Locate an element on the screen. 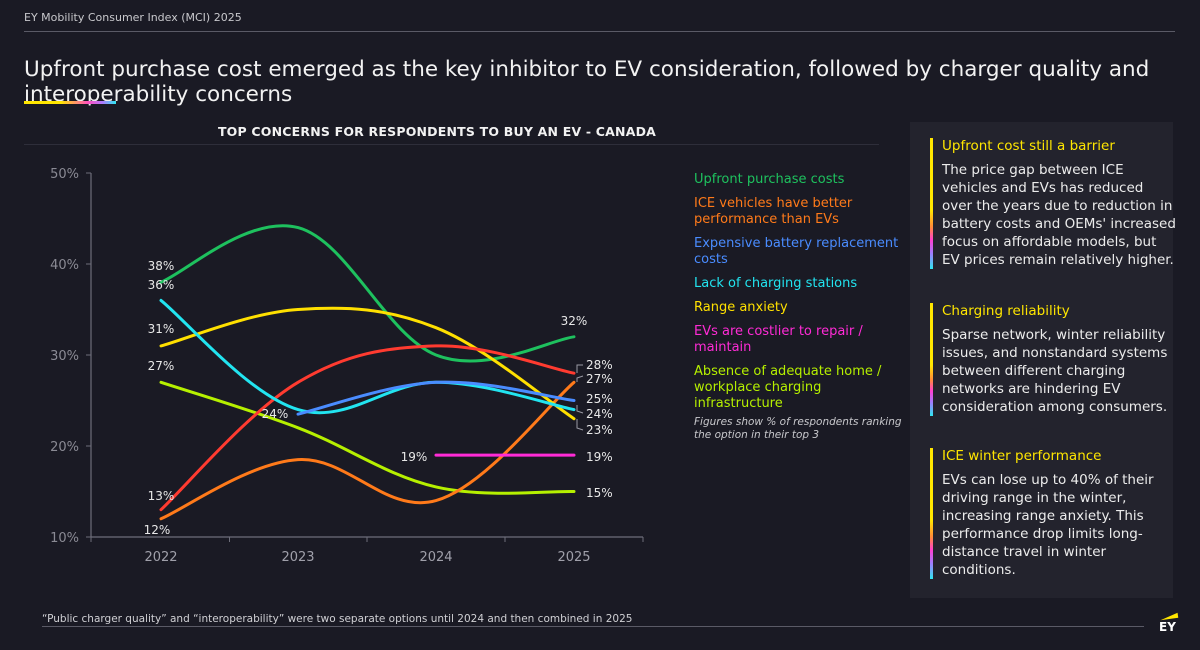  series-line-upfront-purchase-costs is located at coordinates (367, 293).